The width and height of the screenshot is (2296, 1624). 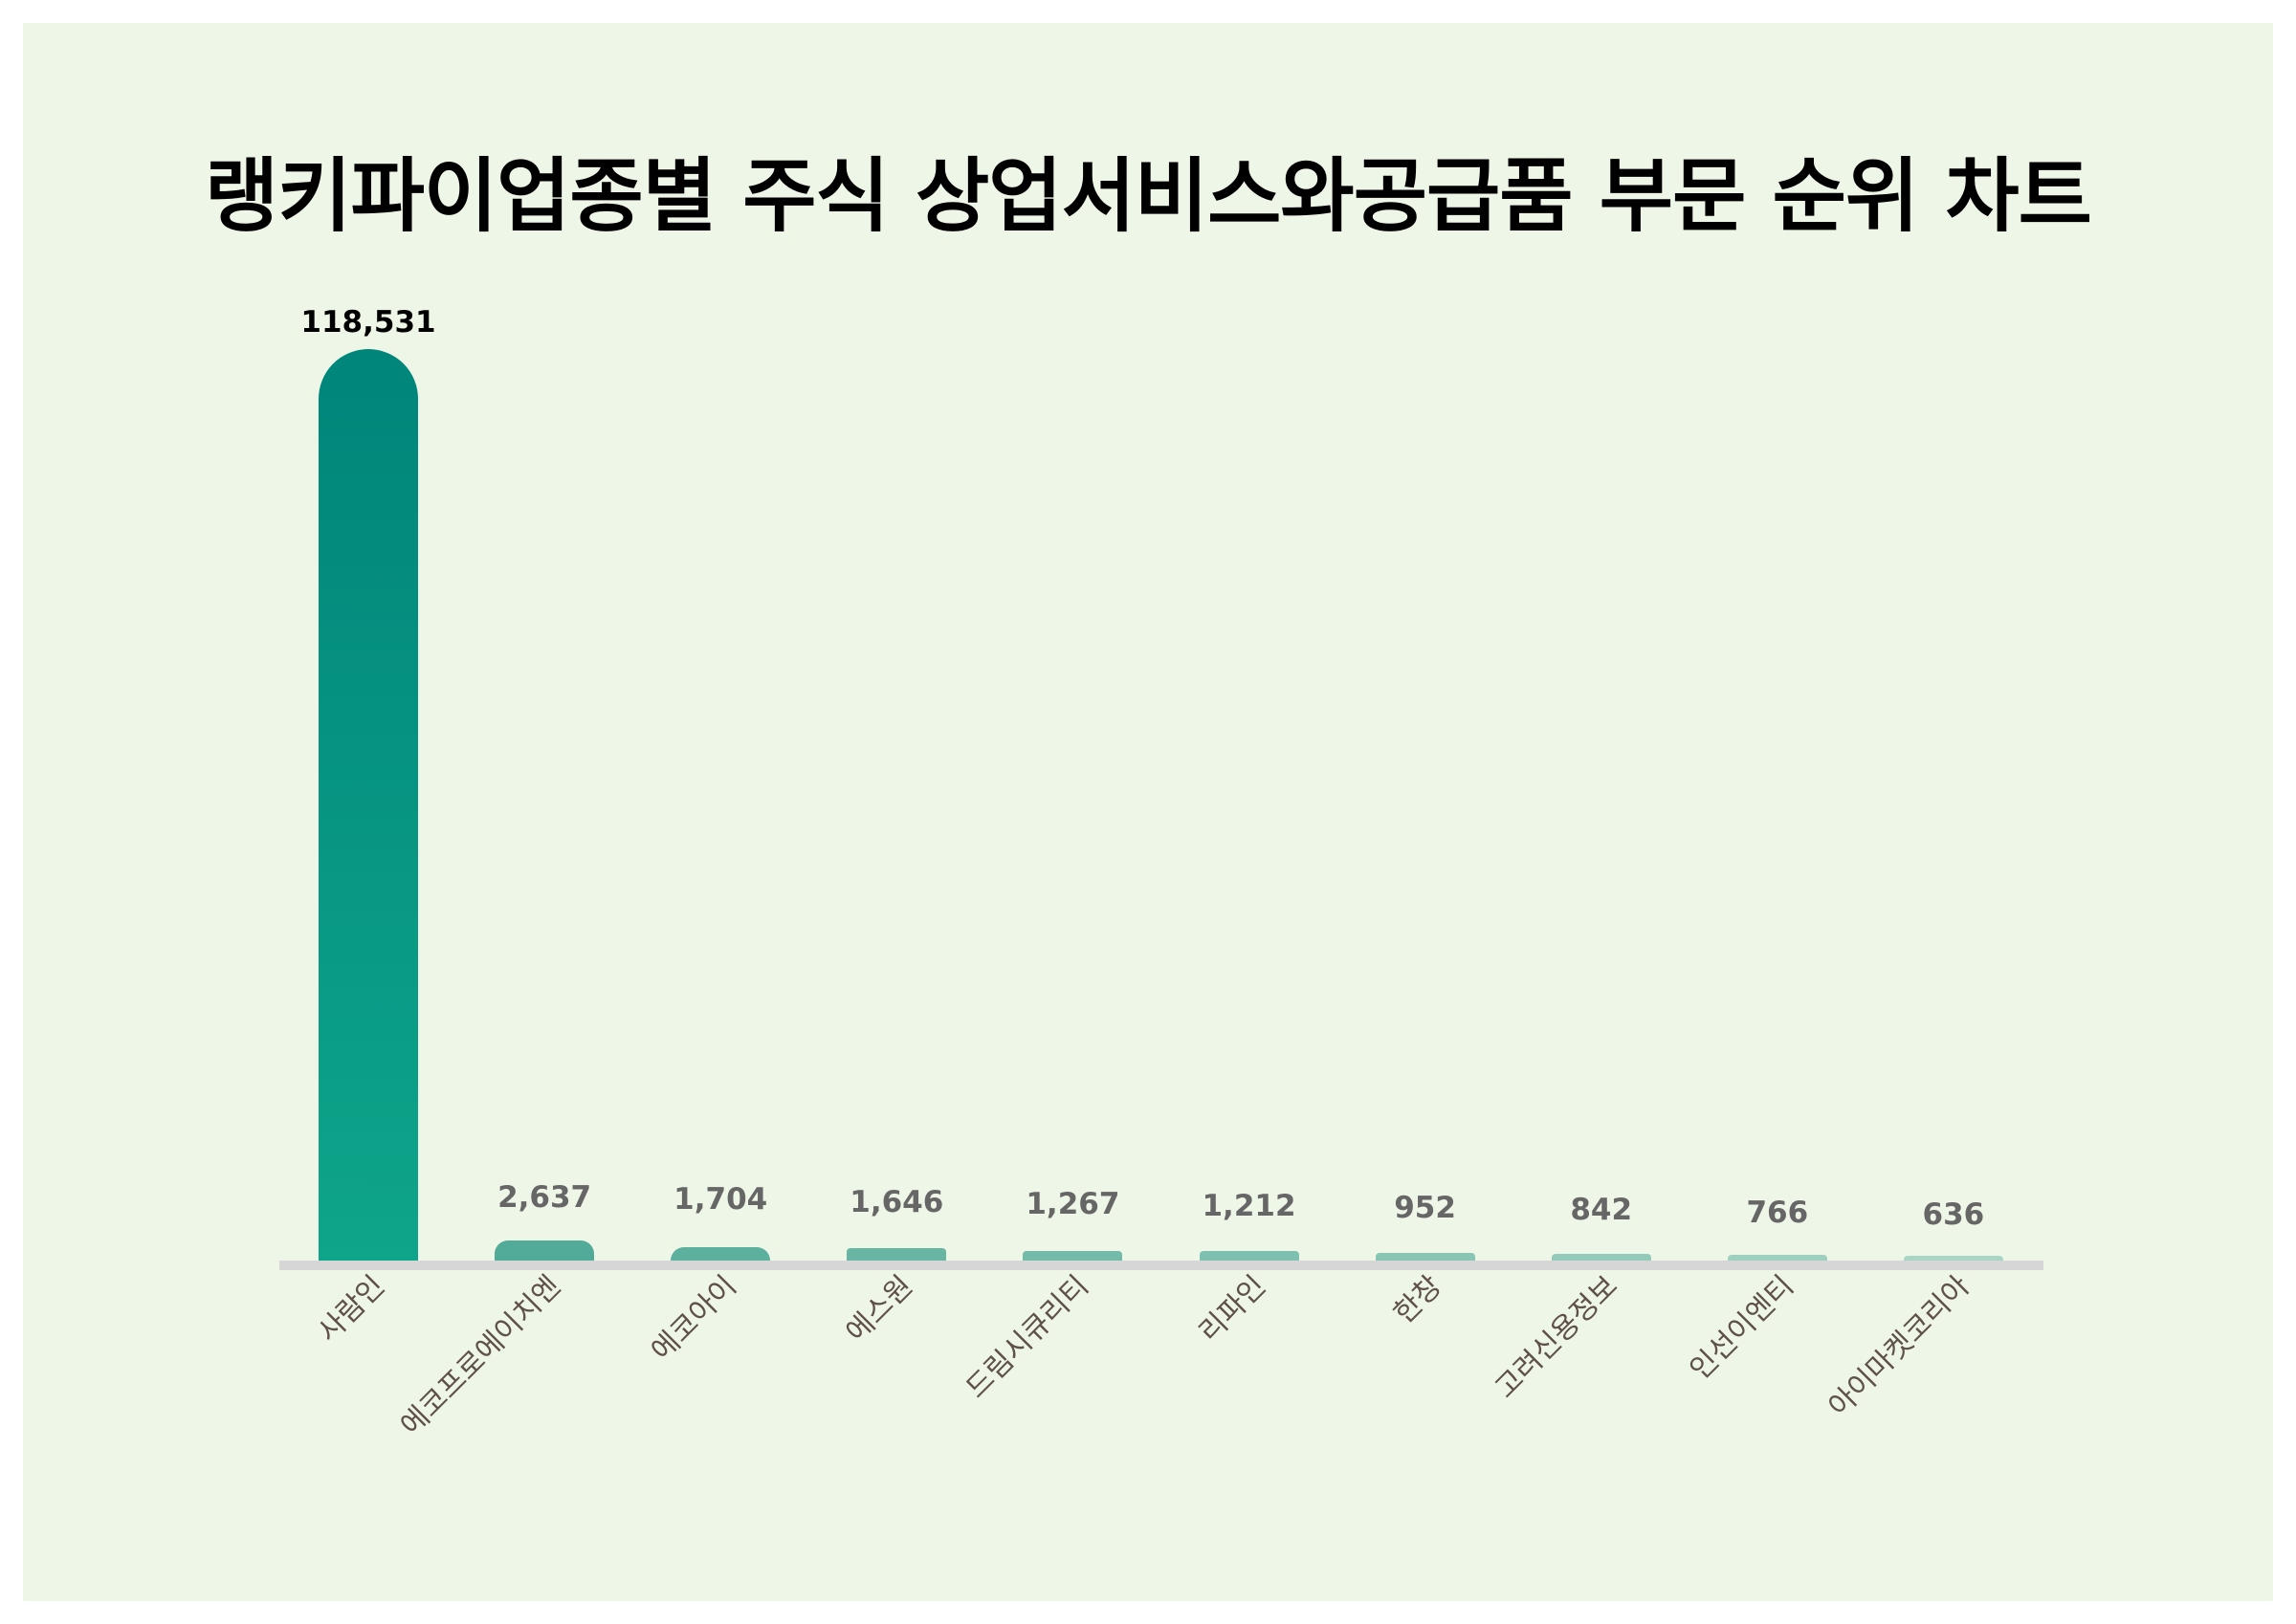 I want to click on value-label: 1,212, so click(x=1249, y=1206).